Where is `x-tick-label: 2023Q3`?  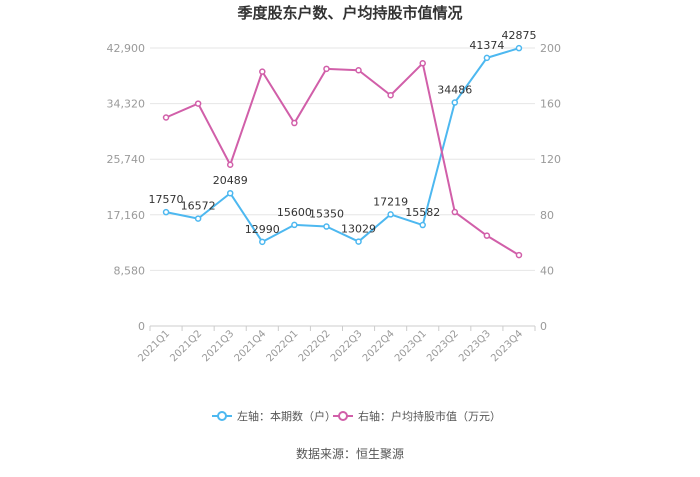
x-tick-label: 2023Q3 is located at coordinates (475, 346).